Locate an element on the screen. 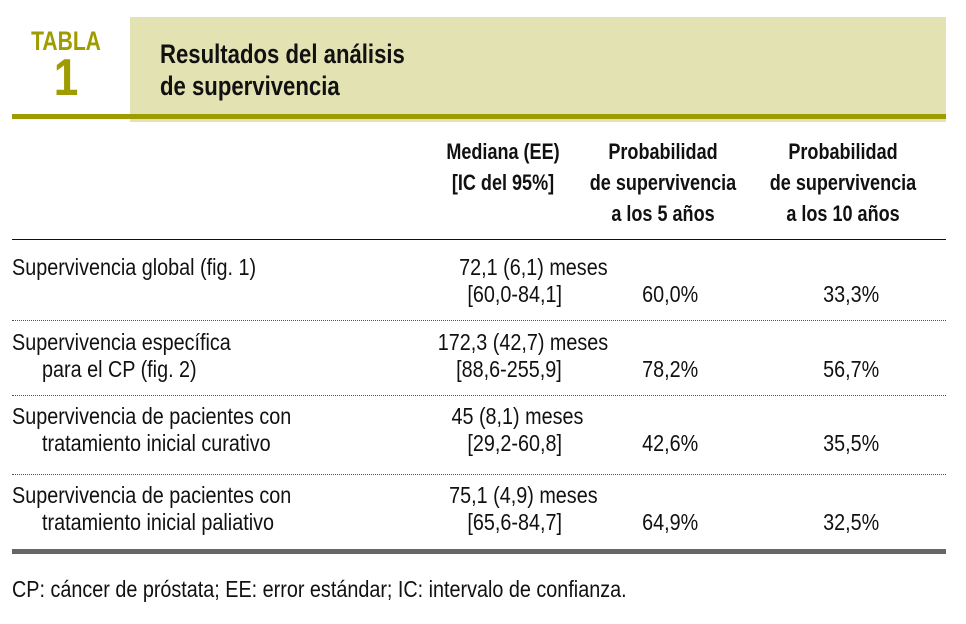  ci-value: [88,6-255,9] is located at coordinates (509, 369).